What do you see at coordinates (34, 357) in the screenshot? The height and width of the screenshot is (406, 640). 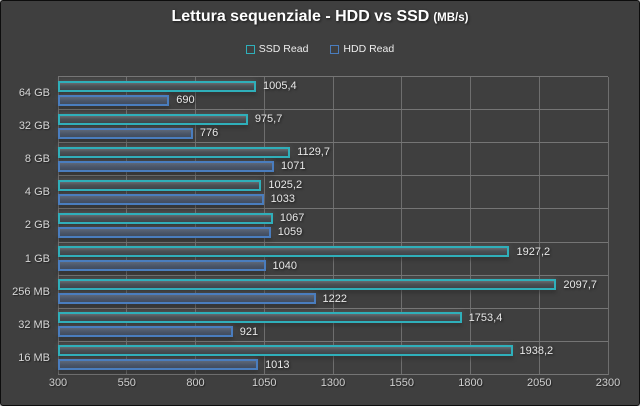 I see `category-label: 16 MB` at bounding box center [34, 357].